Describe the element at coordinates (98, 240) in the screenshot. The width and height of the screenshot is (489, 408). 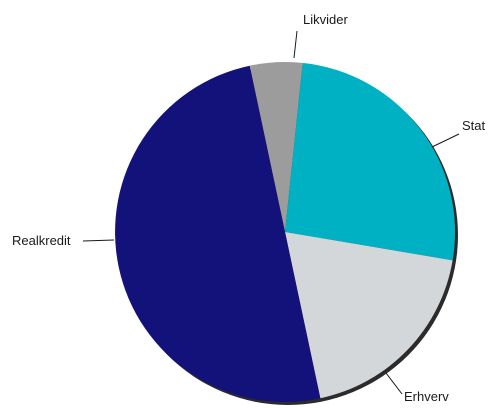
I see `leader-line-realkredit` at that location.